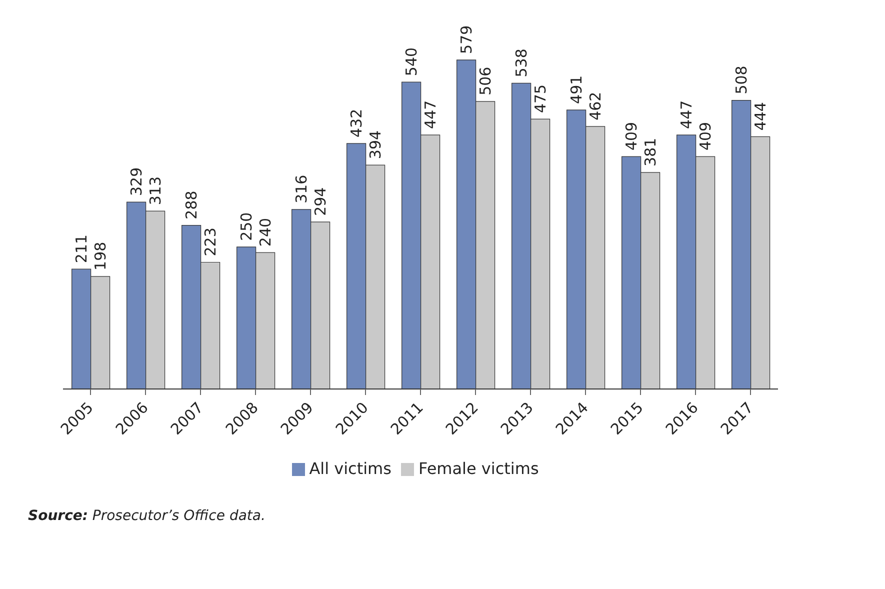  I want to click on data-label: 538, so click(521, 63).